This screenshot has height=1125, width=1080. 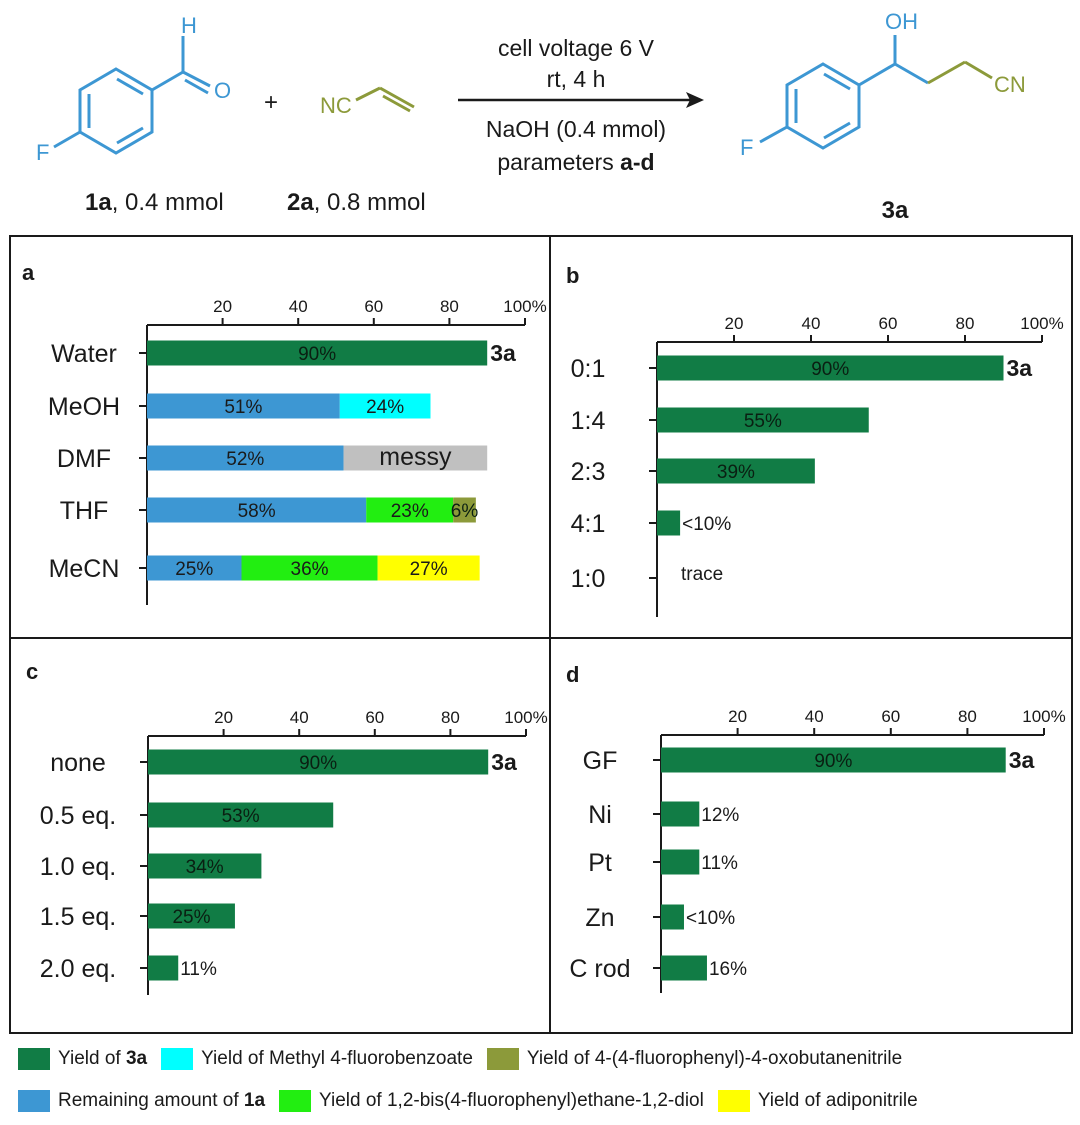 What do you see at coordinates (817, 1101) in the screenshot?
I see `legend-item-adiponitrile: Yield of adiponitrile` at bounding box center [817, 1101].